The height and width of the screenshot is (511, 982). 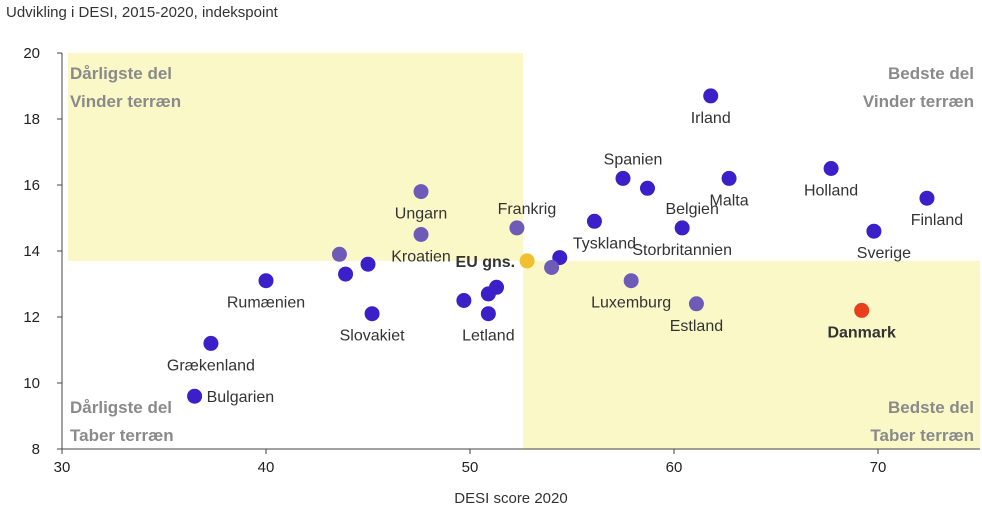 I want to click on quadrant-label-top-left: Vinder terræn, so click(x=125, y=101).